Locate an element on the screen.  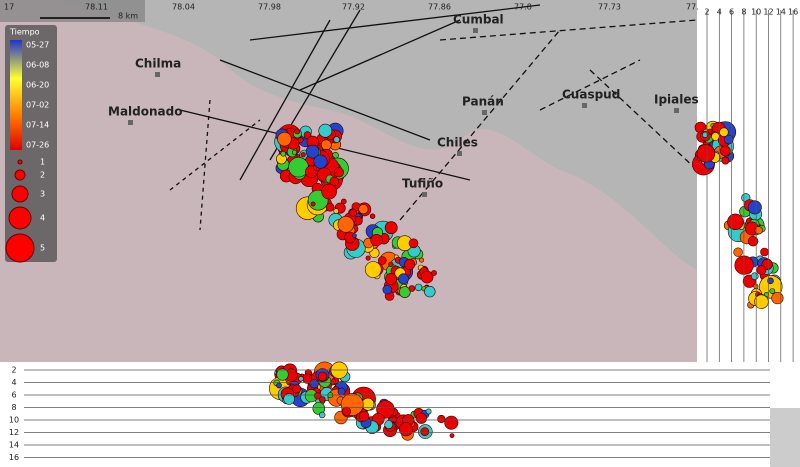
legend-date: 06-20 is located at coordinates (37, 85).